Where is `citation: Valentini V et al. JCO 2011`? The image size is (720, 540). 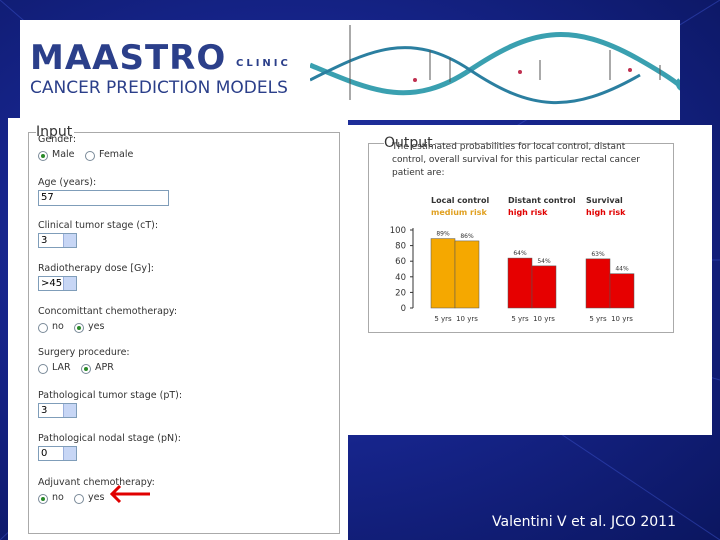
citation: Valentini V et al. JCO 2011 is located at coordinates (584, 522).